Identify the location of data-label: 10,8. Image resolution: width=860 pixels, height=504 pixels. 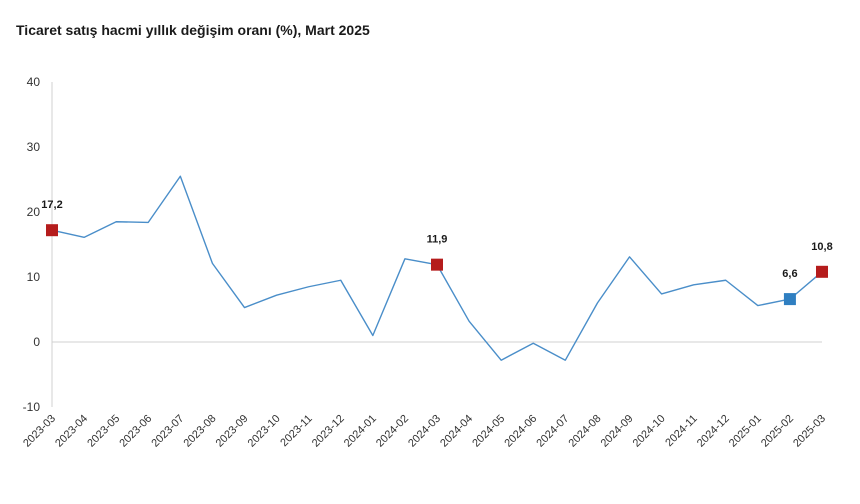
(821, 247).